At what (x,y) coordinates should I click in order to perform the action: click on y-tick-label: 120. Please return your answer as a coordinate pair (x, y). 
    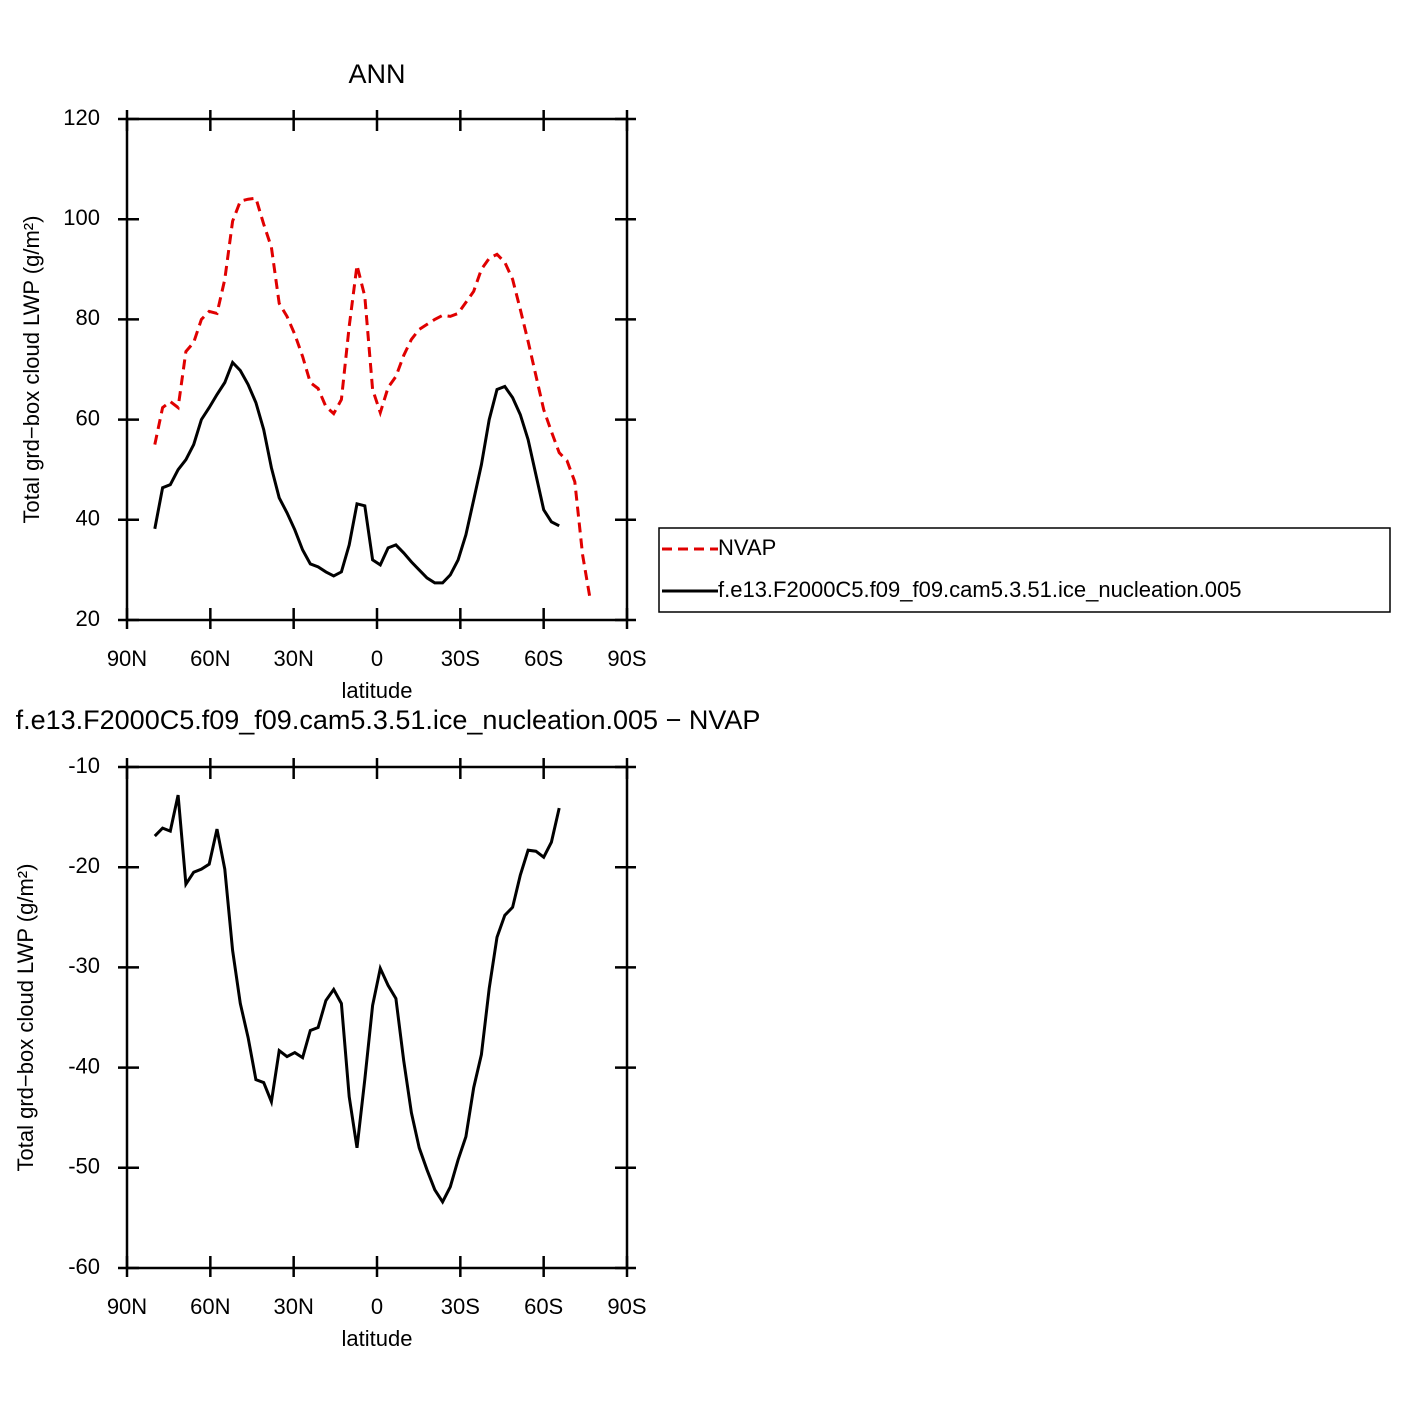
    Looking at the image, I should click on (81, 117).